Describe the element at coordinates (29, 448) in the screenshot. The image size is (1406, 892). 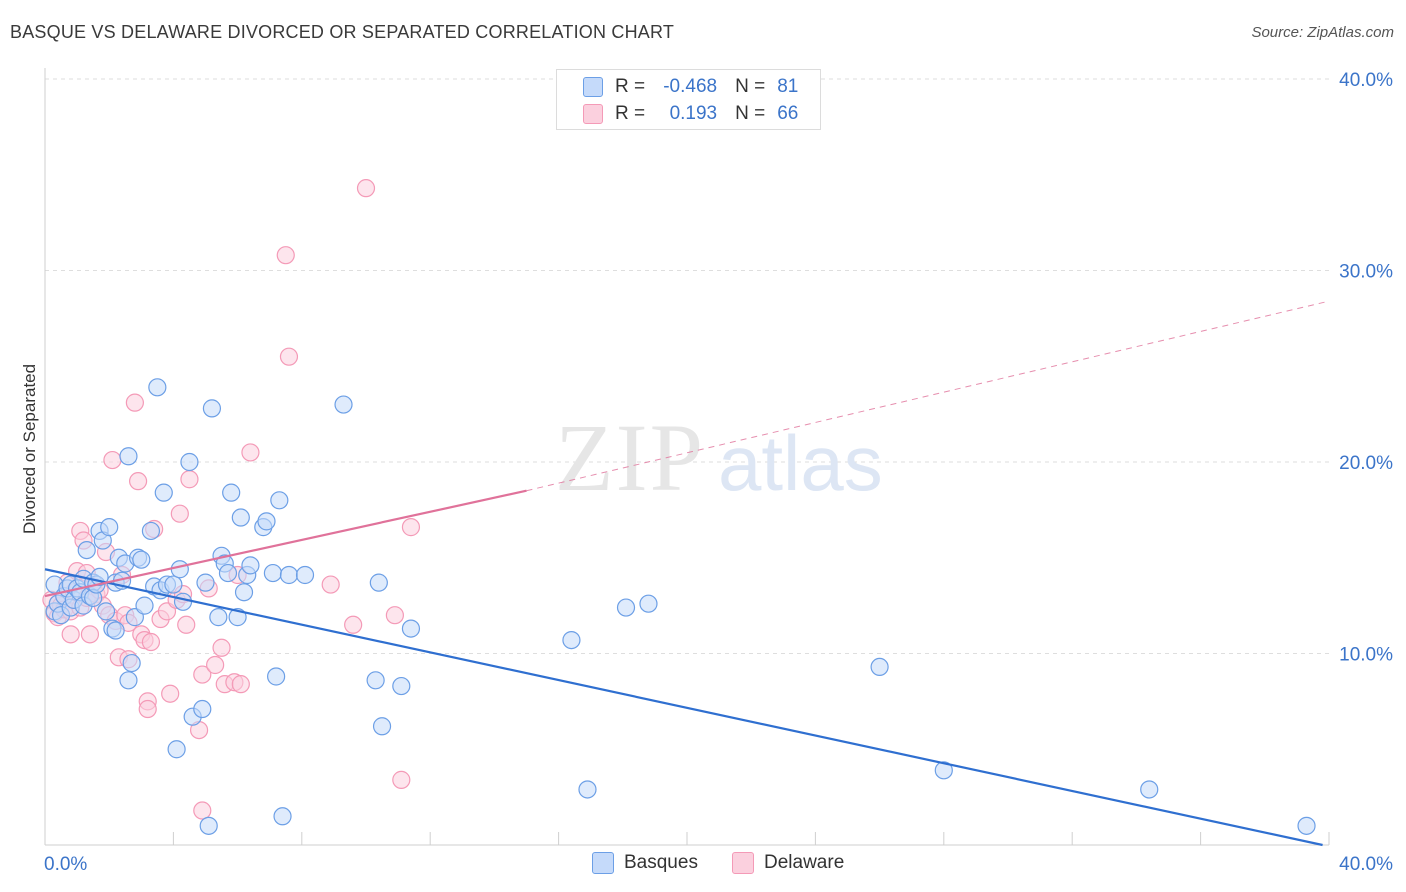
I see `y-axis-label: Divorced or Separated` at that location.